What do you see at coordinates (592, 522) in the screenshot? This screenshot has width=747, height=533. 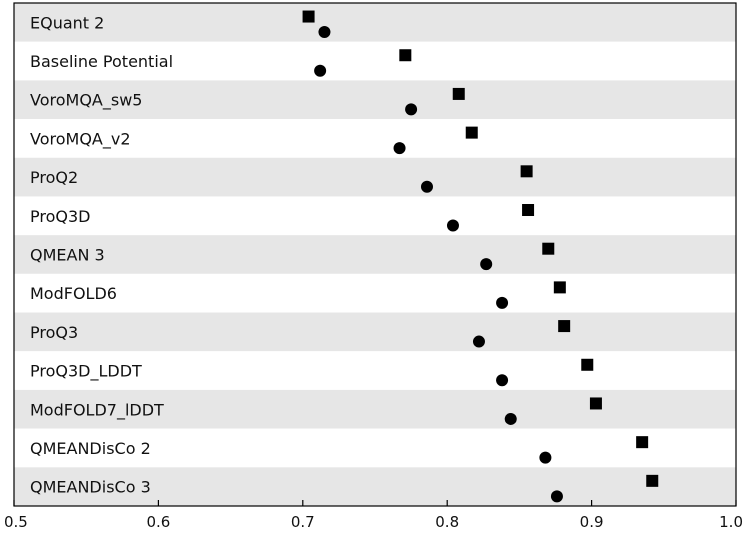 I see `x-tick-label: 0.9` at bounding box center [592, 522].